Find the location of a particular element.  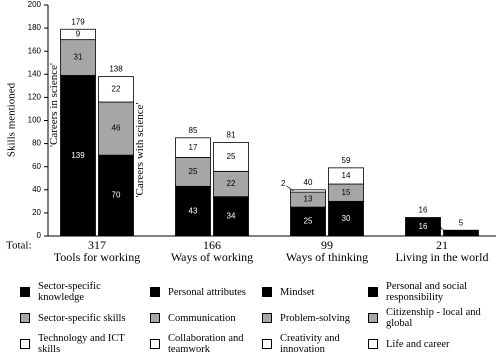

bar-total: 59 is located at coordinates (346, 160).